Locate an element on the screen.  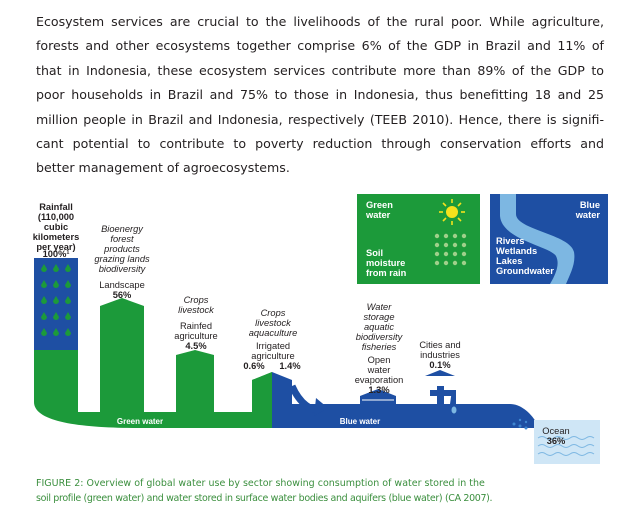
landscape-use-3: products is located at coordinates (122, 249).